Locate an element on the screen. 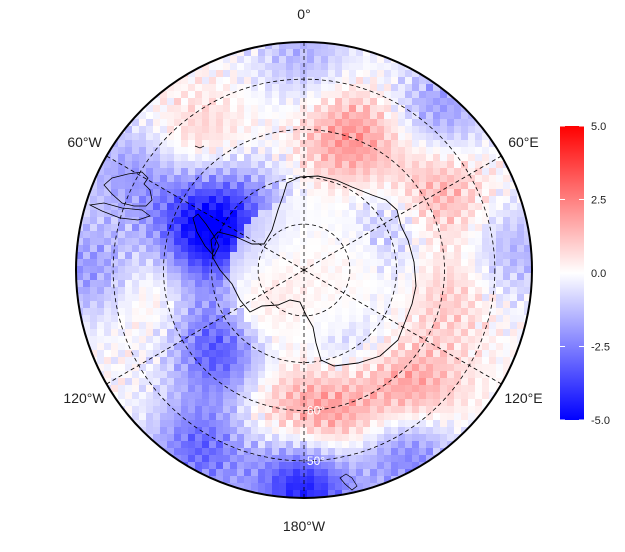 The width and height of the screenshot is (625, 552). longitude-label: 0° is located at coordinates (303, 14).